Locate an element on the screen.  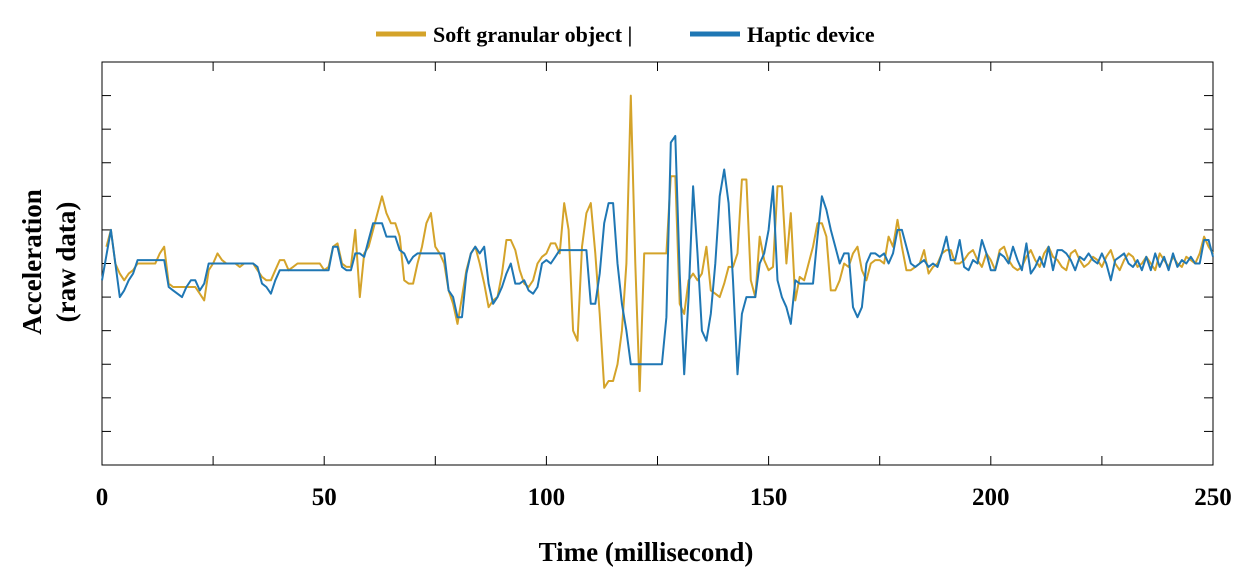
x-tick-label: 200 is located at coordinates (991, 497).